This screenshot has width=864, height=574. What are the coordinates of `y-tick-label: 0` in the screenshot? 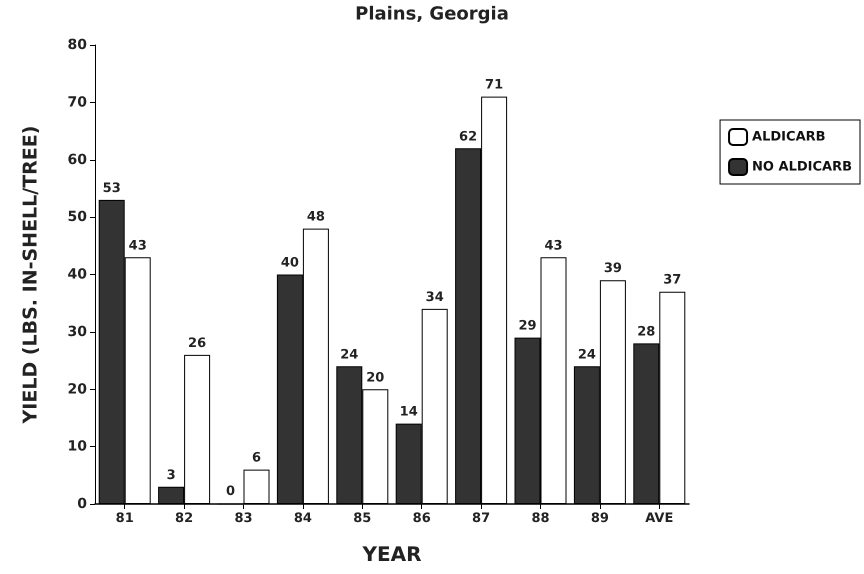 It's located at (82, 504).